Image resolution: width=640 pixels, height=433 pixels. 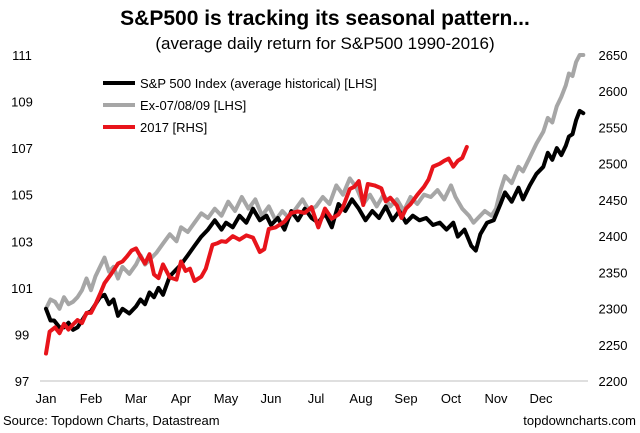 I want to click on x-tick-label: Oct, so click(x=451, y=398).